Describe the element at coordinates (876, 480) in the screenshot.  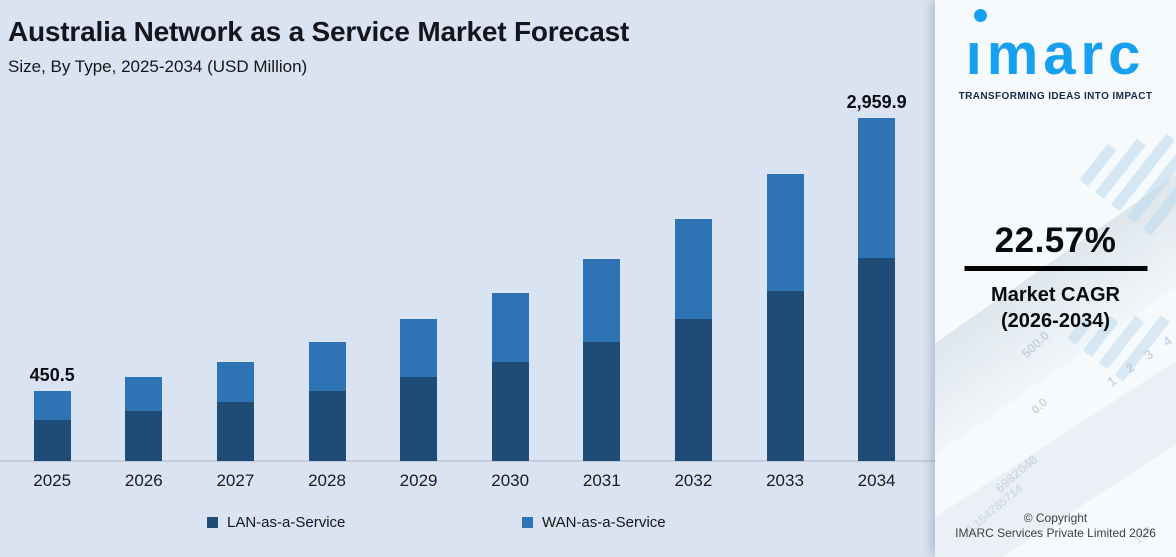
I see `x-axis-label-2034: 2034` at that location.